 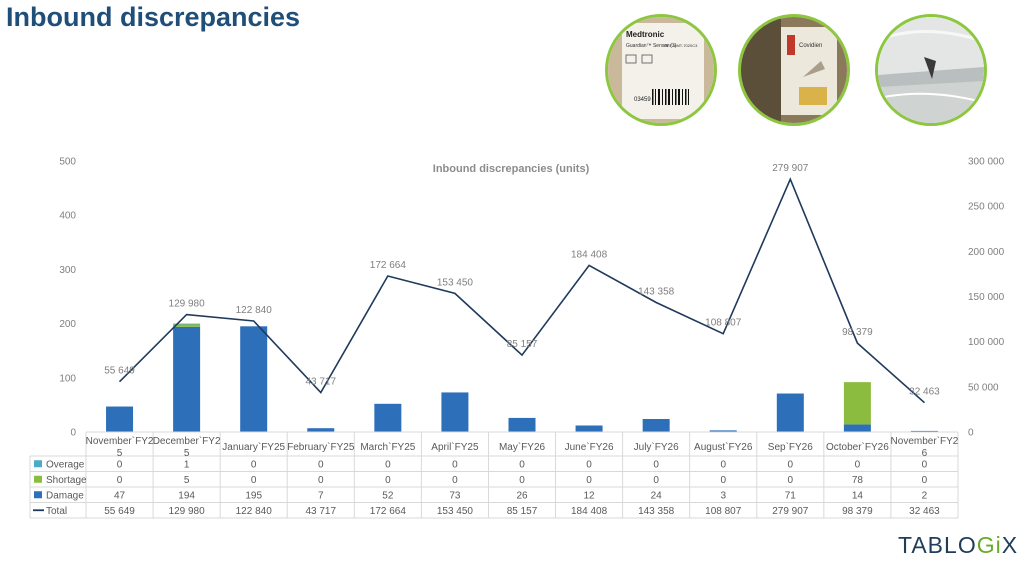 I want to click on bar-overage, so click(x=187, y=324).